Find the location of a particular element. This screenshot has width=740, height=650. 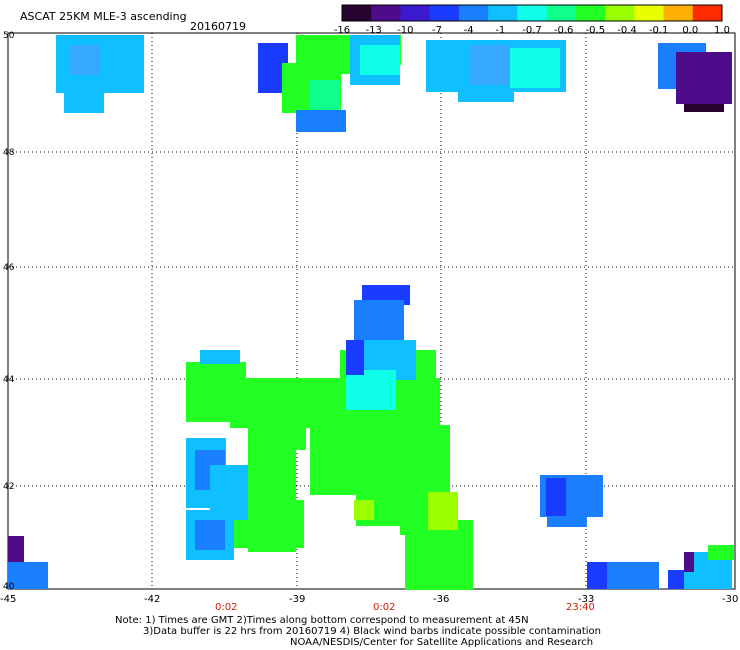

colorbar-border is located at coordinates (532, 13).